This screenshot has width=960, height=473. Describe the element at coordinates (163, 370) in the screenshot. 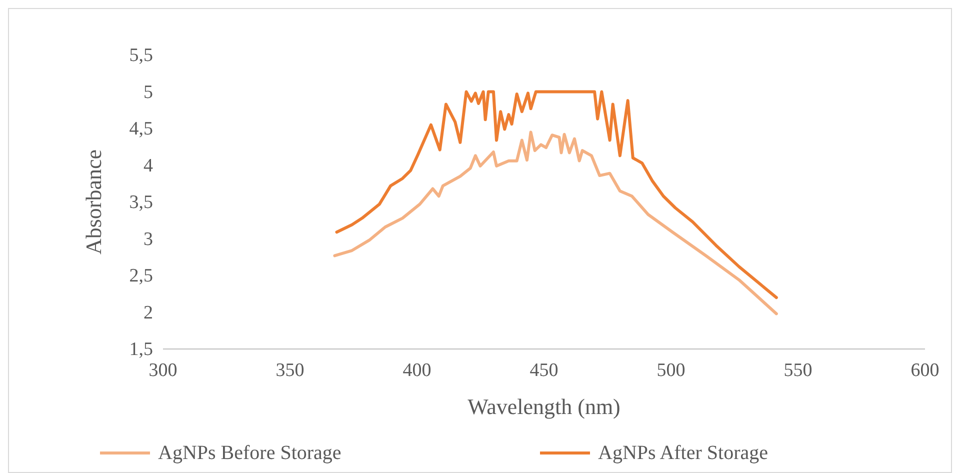

I see `x-tick-label: 300` at that location.